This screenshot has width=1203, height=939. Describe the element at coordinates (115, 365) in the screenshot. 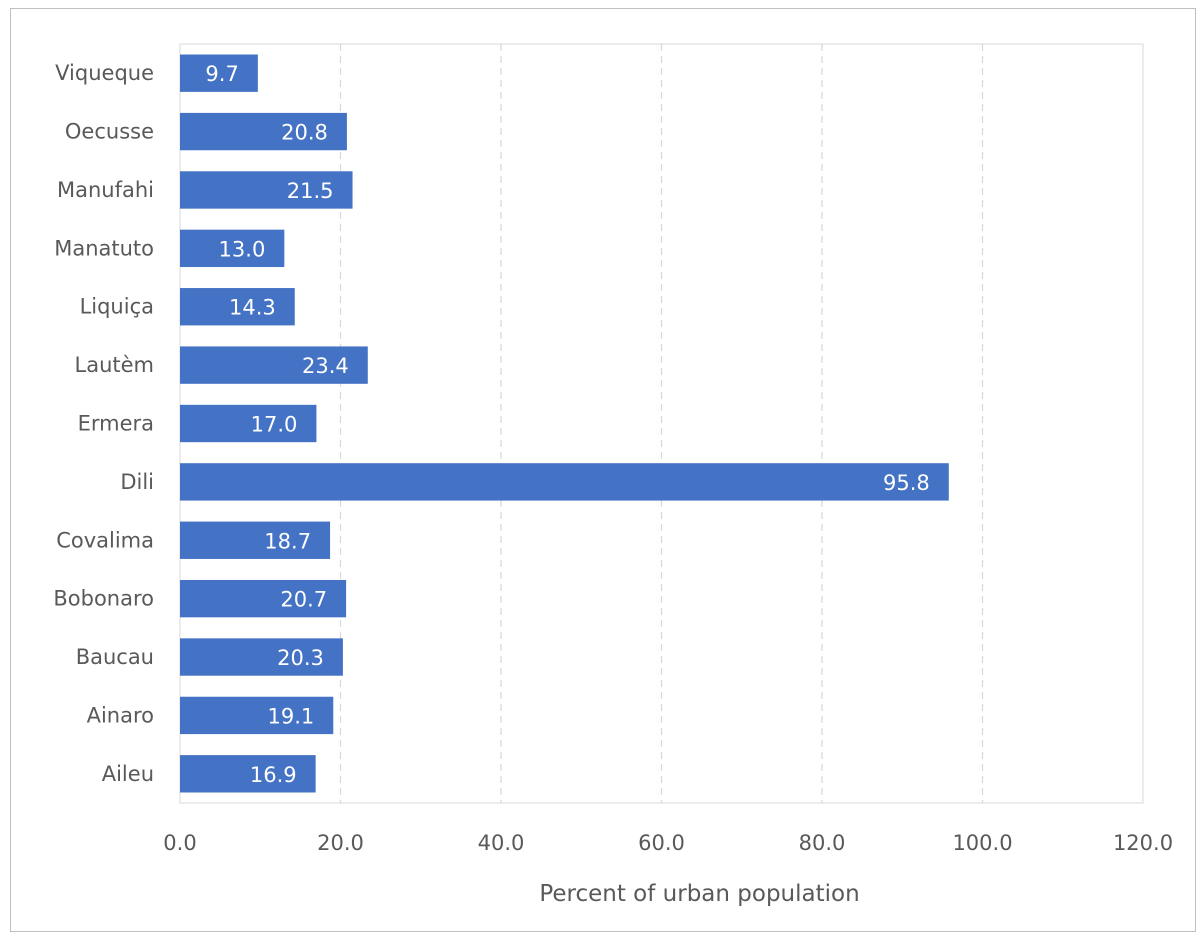

I see `category-label: Lautèm` at that location.